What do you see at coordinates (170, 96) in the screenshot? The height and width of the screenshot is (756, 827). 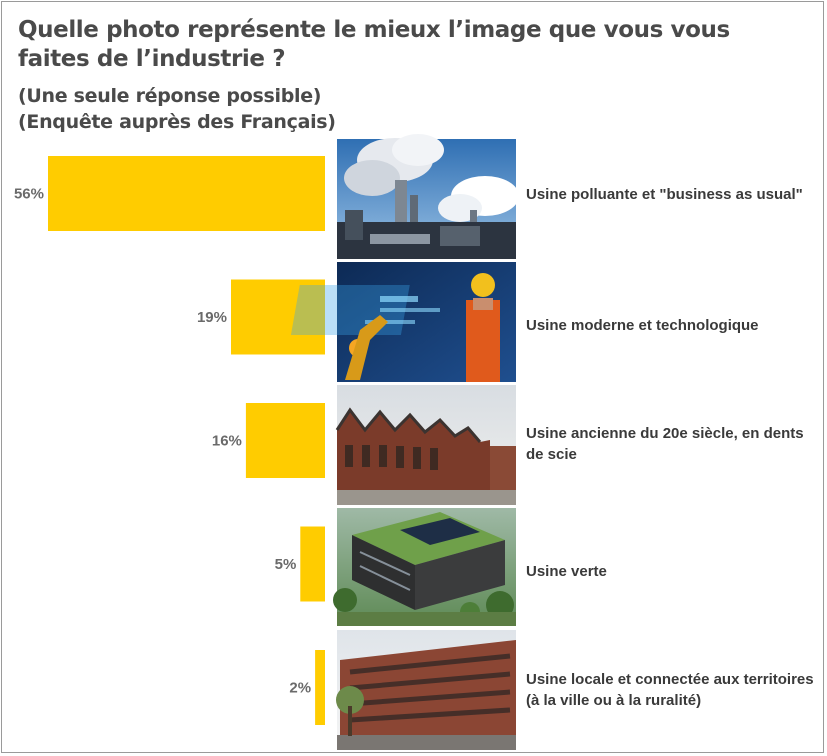 I see `chart-subtitle-response: (Une seule réponse possible)` at bounding box center [170, 96].